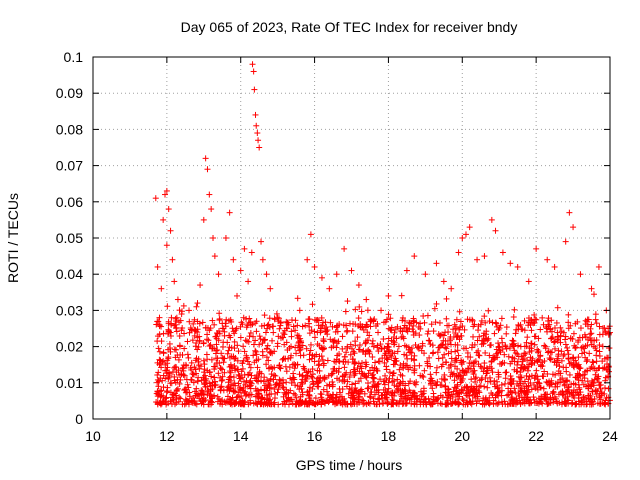 This screenshot has height=480, width=640. I want to click on x-axis-label: GPS time / hours, so click(349, 465).